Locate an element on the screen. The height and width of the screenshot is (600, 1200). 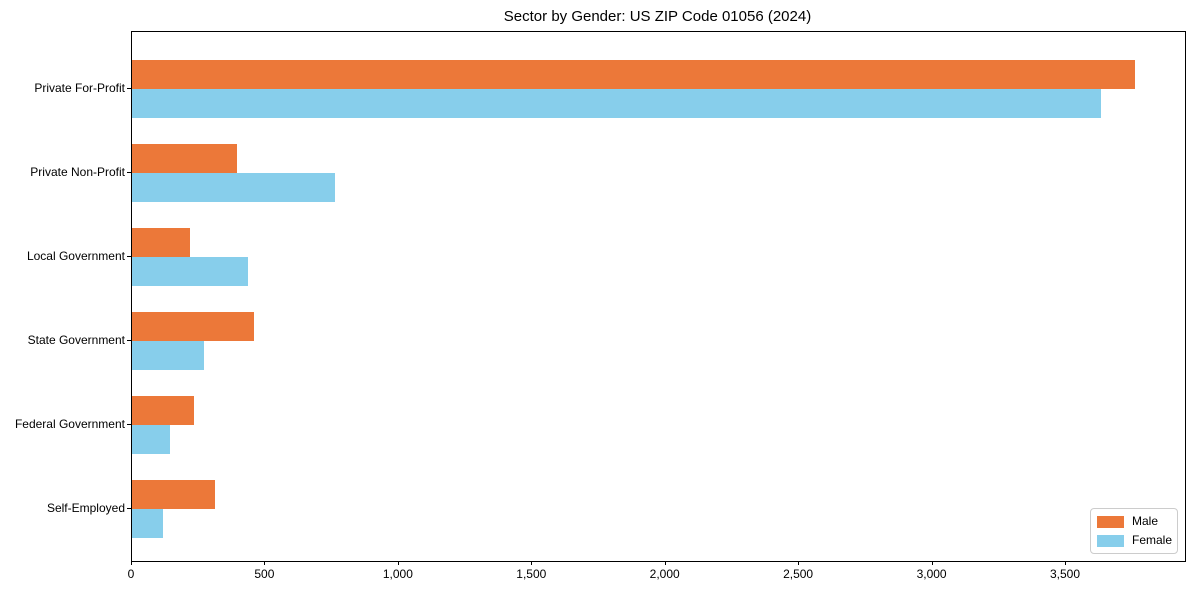
bar-female-state-government is located at coordinates (168, 355).